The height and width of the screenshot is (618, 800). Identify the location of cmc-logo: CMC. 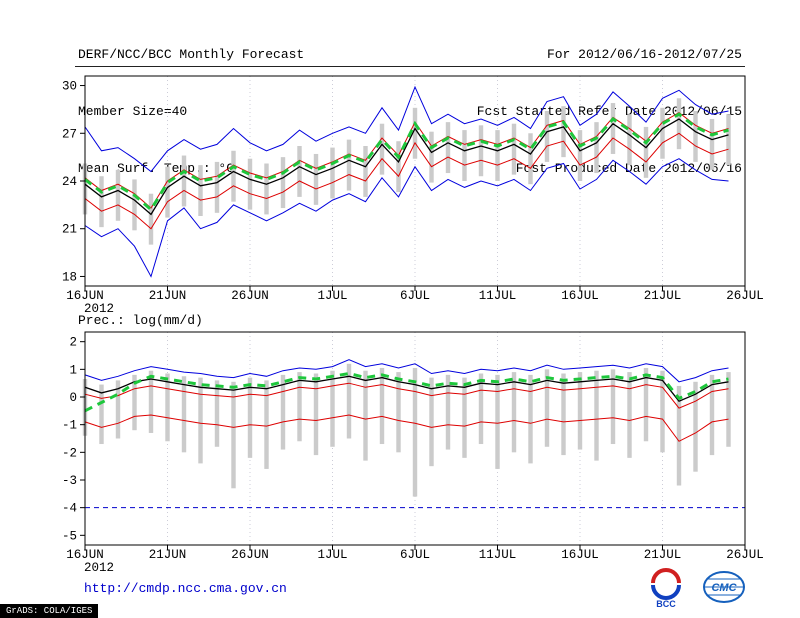
(724, 587).